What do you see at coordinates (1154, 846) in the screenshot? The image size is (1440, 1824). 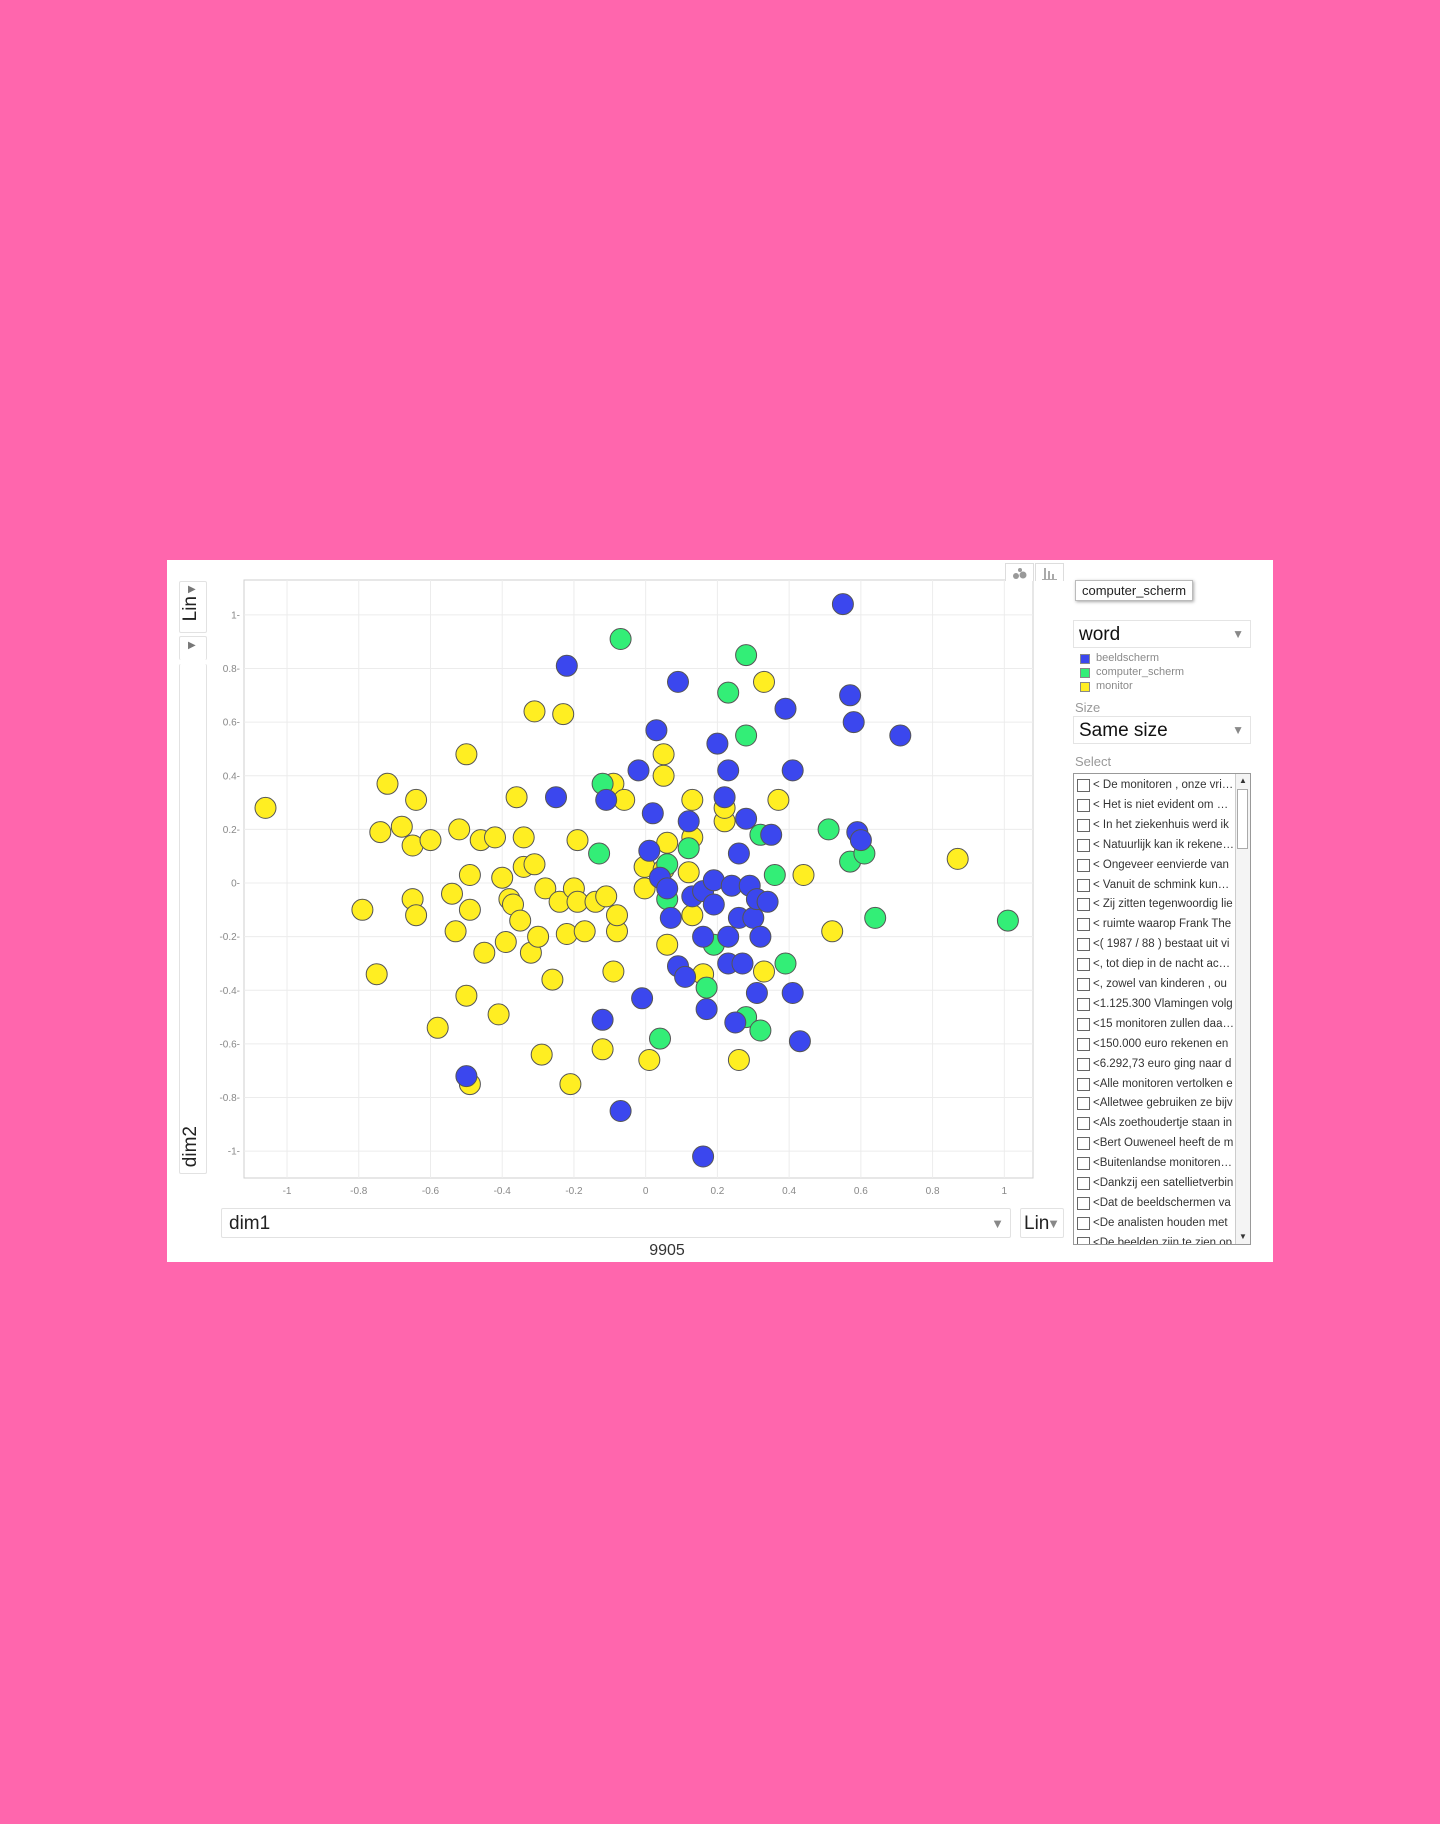 I see `select-list-item: < Natuurlijk kan ik rekenen op` at bounding box center [1154, 846].